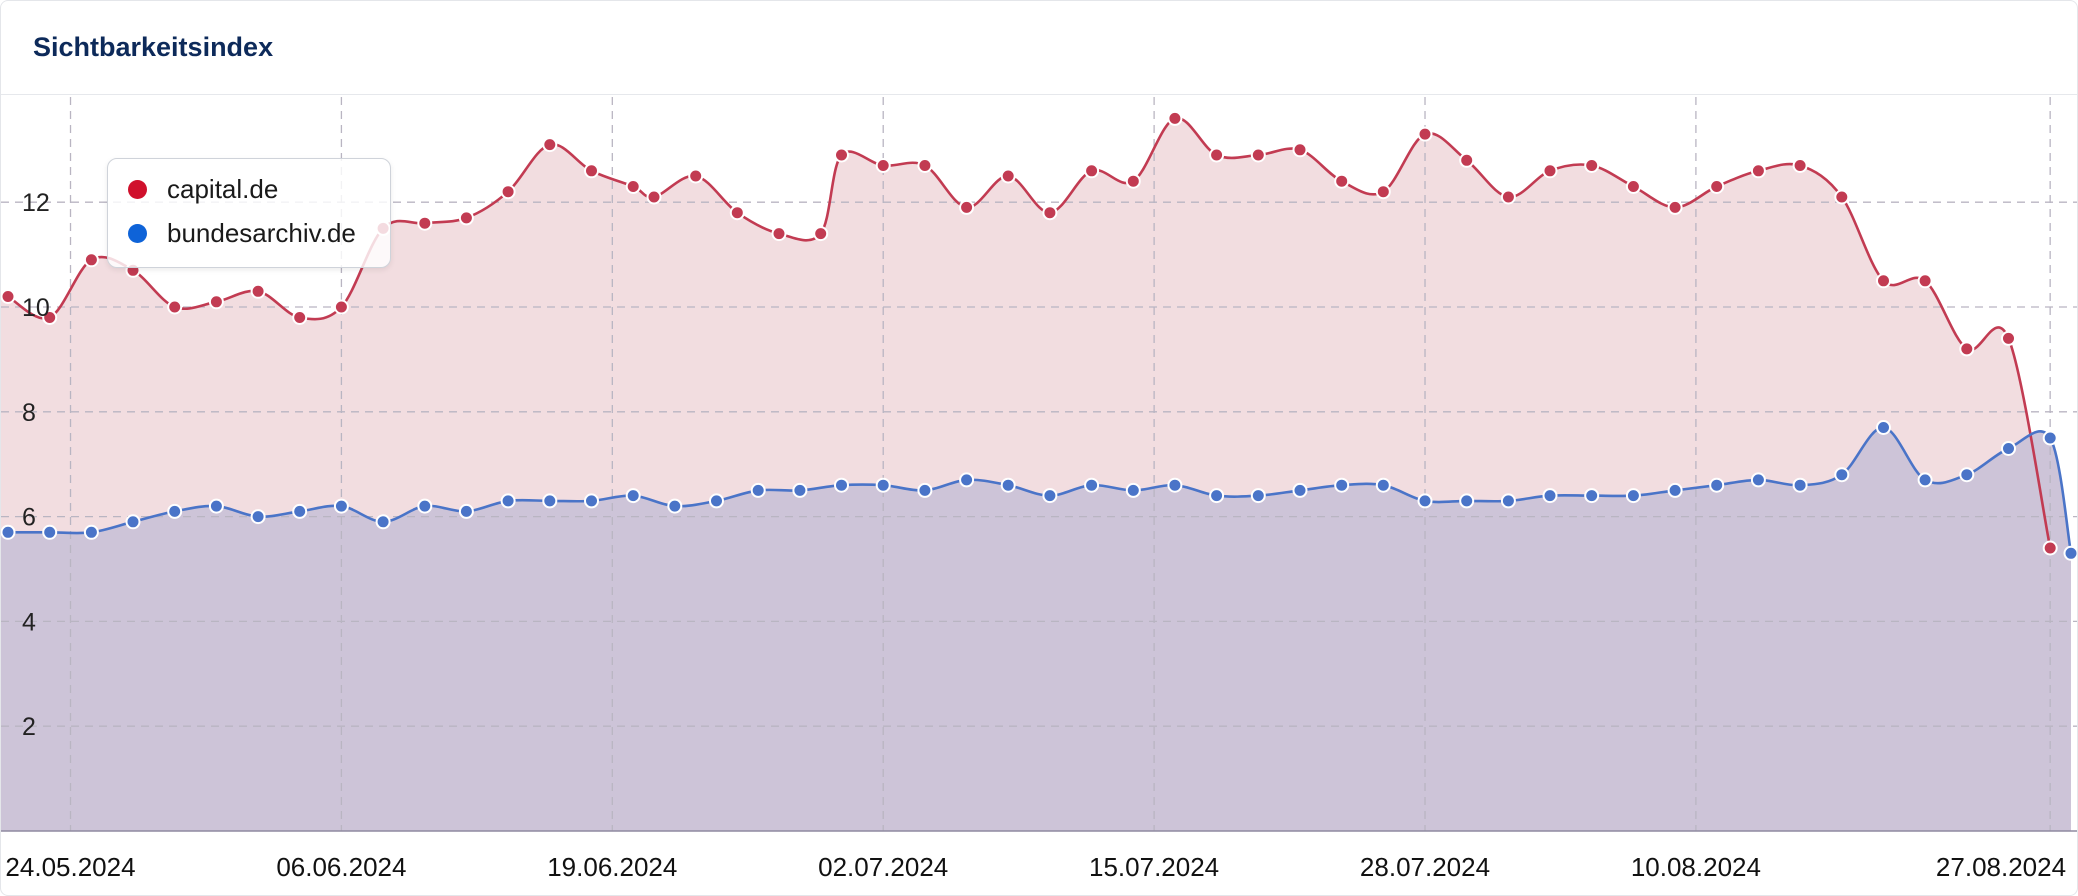  What do you see at coordinates (29, 622) in the screenshot?
I see `y-tick-label: 4` at bounding box center [29, 622].